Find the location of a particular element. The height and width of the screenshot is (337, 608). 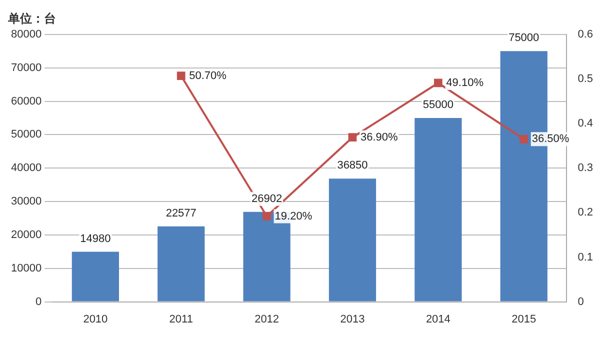

x-tick-label: 2013 is located at coordinates (352, 319).